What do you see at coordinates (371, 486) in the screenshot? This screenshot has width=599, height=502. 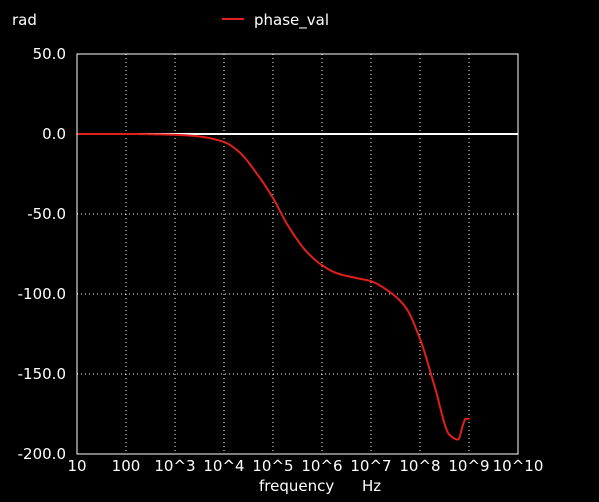 I see `x-unit-label: Hz` at bounding box center [371, 486].